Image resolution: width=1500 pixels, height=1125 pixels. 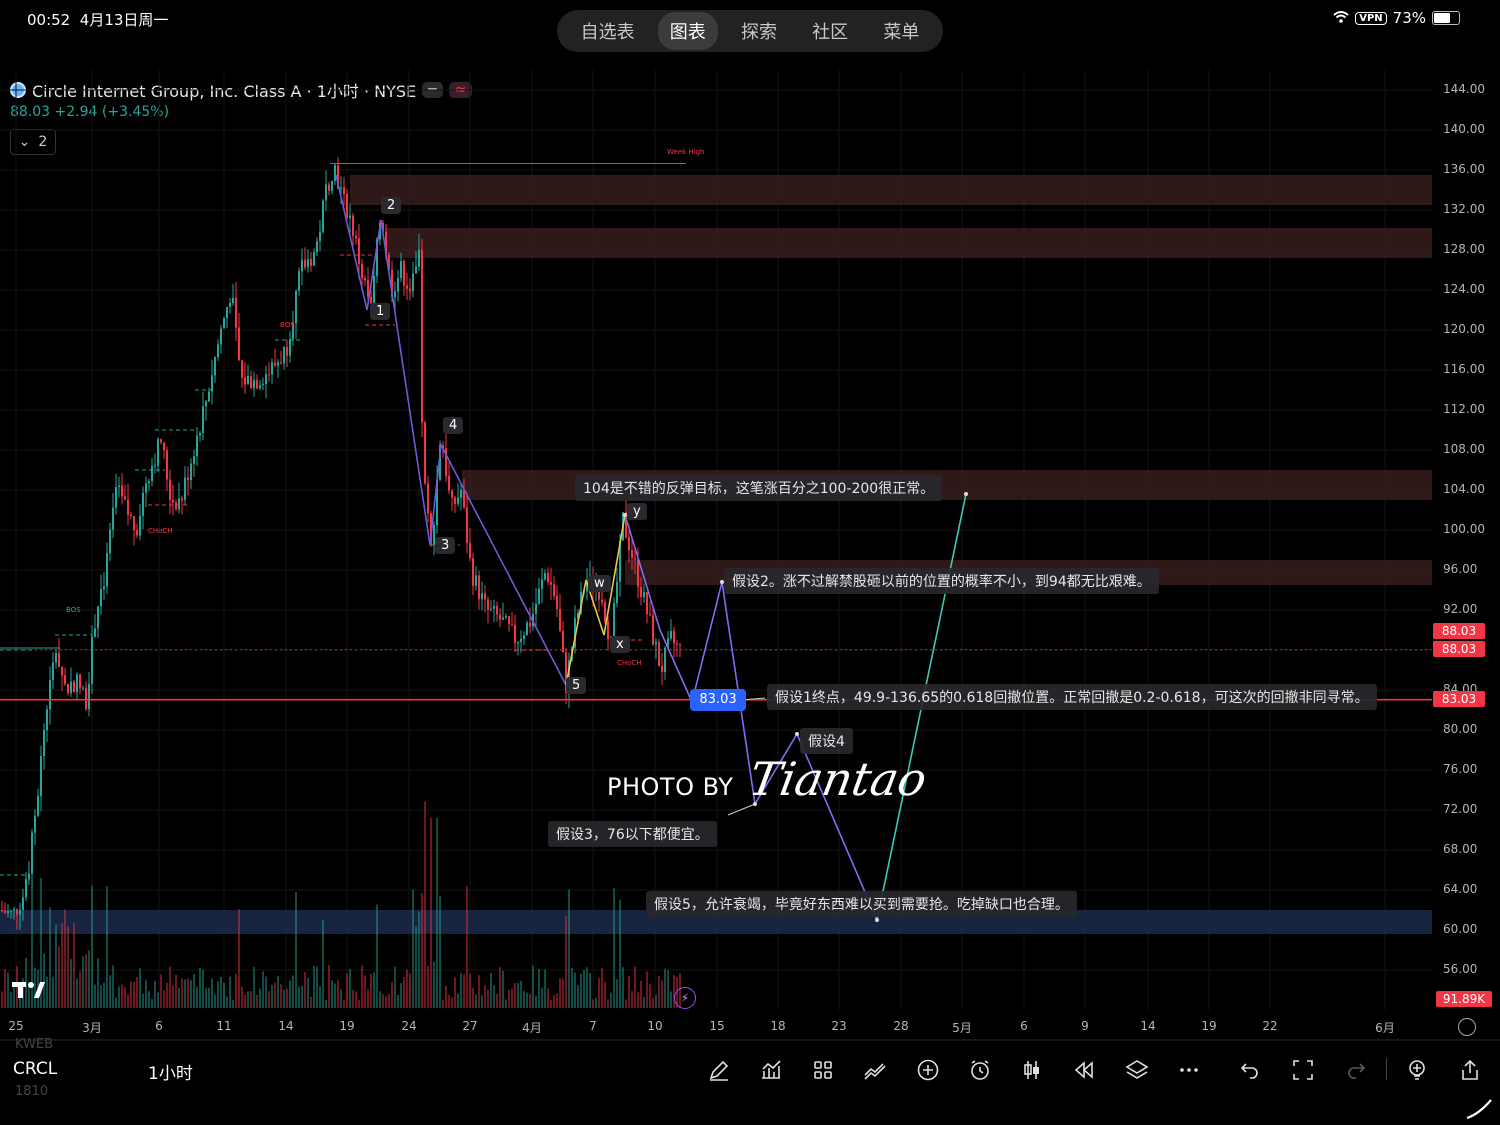 I want to click on y-tick-label: 120.00, so click(x=1464, y=329).